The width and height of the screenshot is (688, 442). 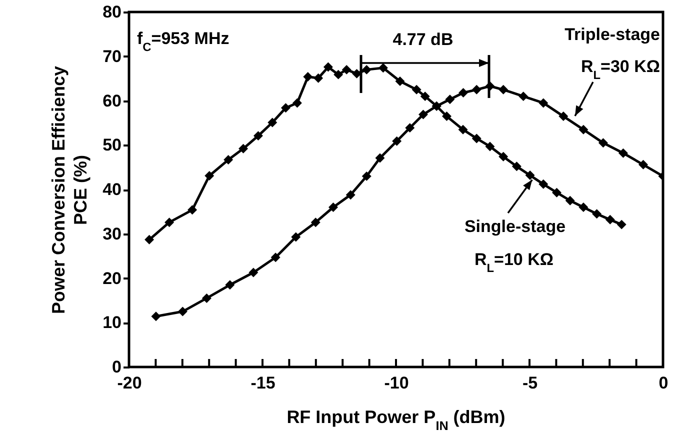 I want to click on annotation: f$_{C}$=953 MHz, so click(x=183, y=41).